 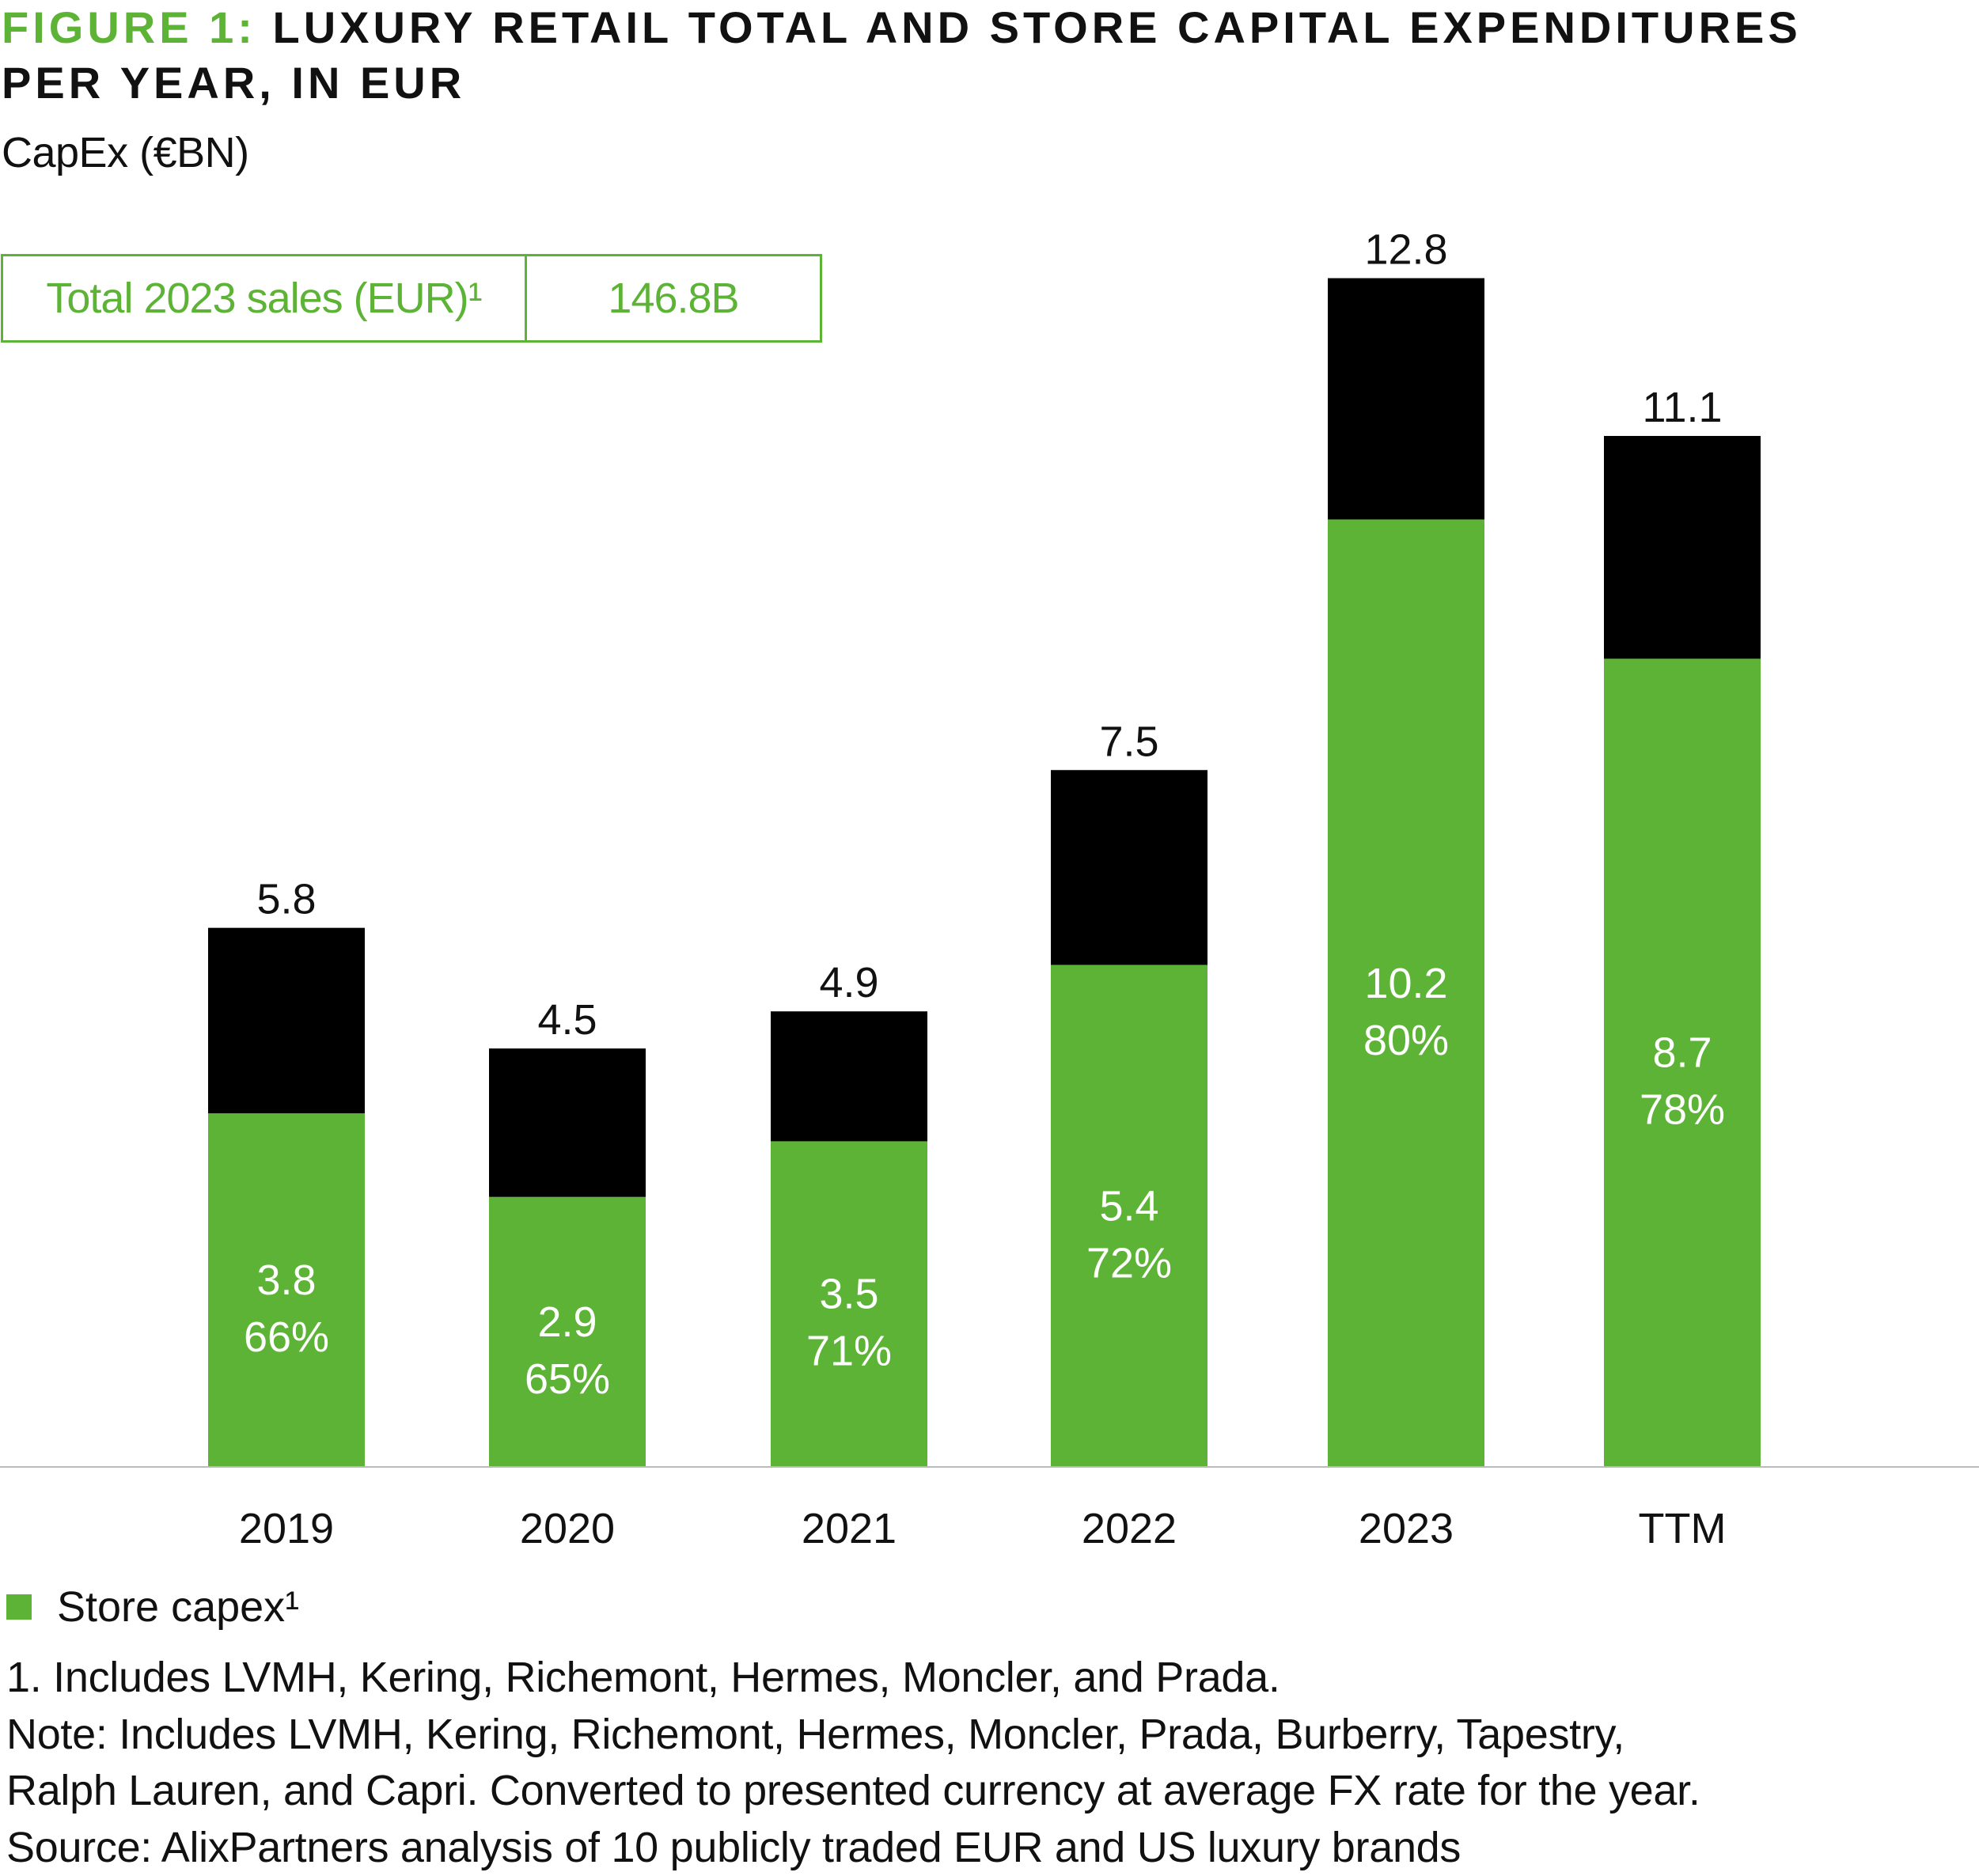 I want to click on total-label: 4.9, so click(x=848, y=982).